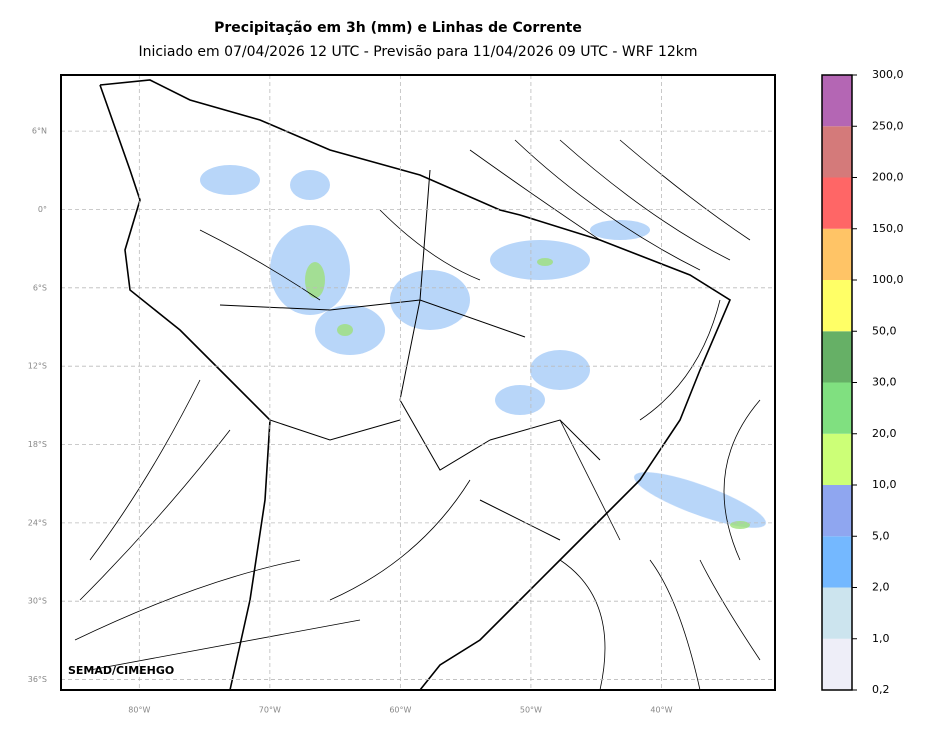  What do you see at coordinates (37, 444) in the screenshot?
I see `y-tick-label: 18°S` at bounding box center [37, 444].